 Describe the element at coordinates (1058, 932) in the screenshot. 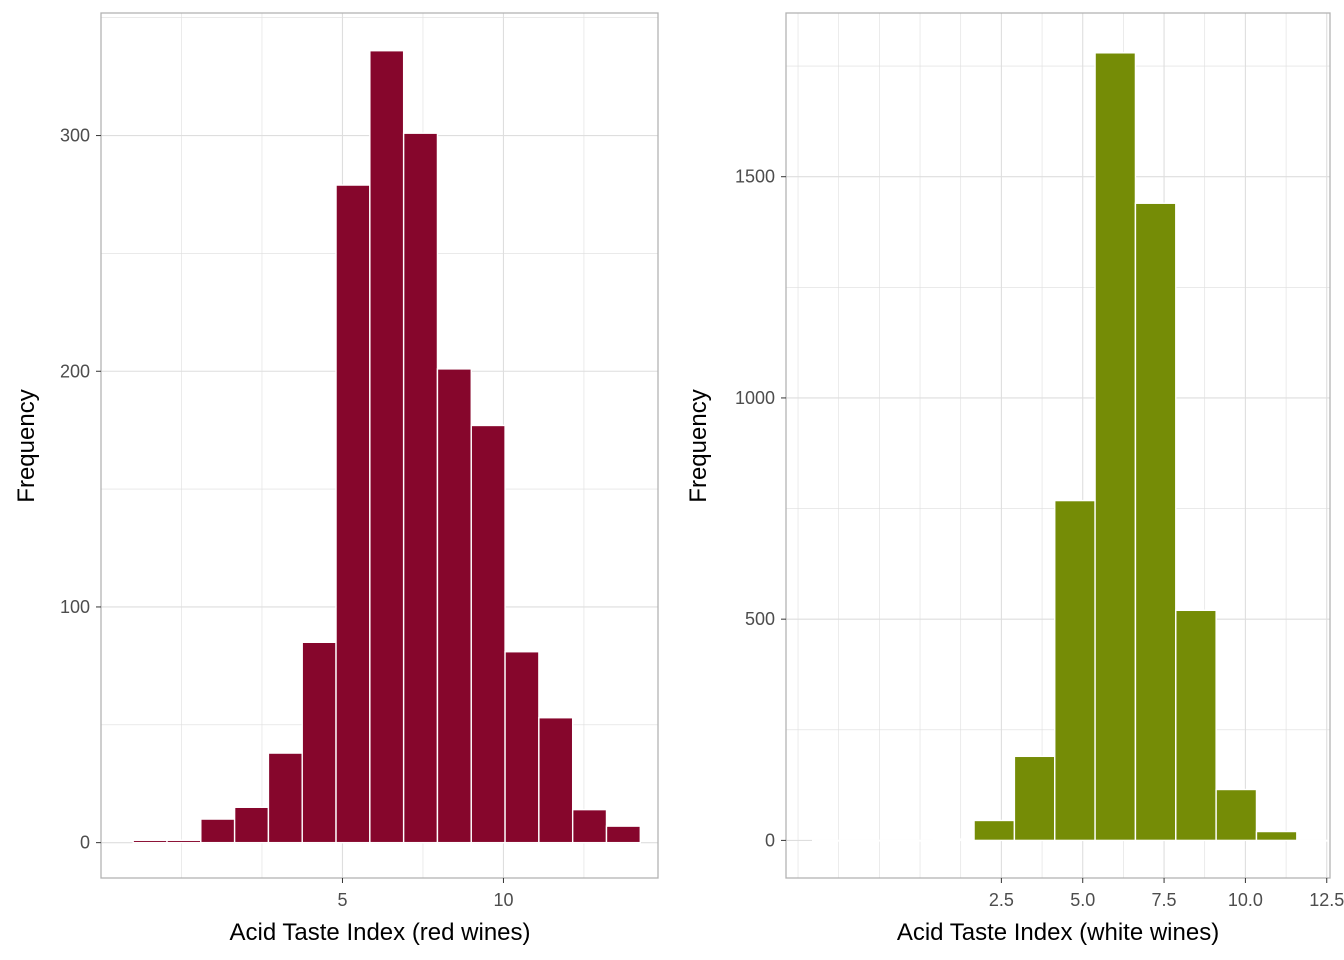

I see `white-x-axis-title: Acid Taste Index (white wines)` at that location.